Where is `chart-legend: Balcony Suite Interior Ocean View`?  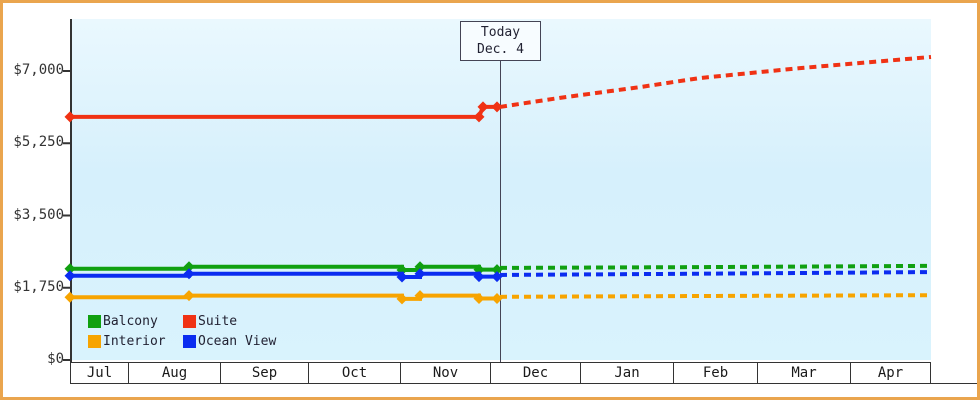 chart-legend: Balcony Suite Interior Ocean View is located at coordinates (182, 331).